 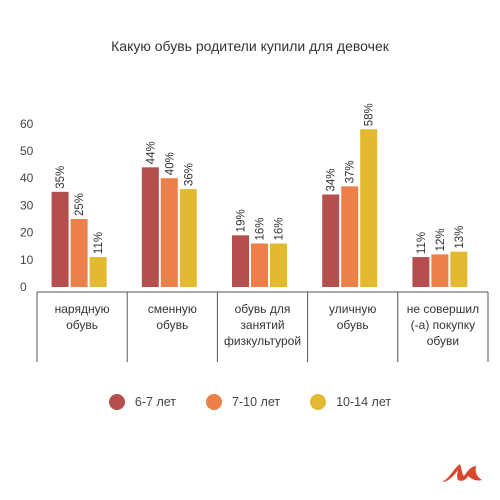 I want to click on legend-item-10-14: 10-14 лет, so click(x=350, y=402).